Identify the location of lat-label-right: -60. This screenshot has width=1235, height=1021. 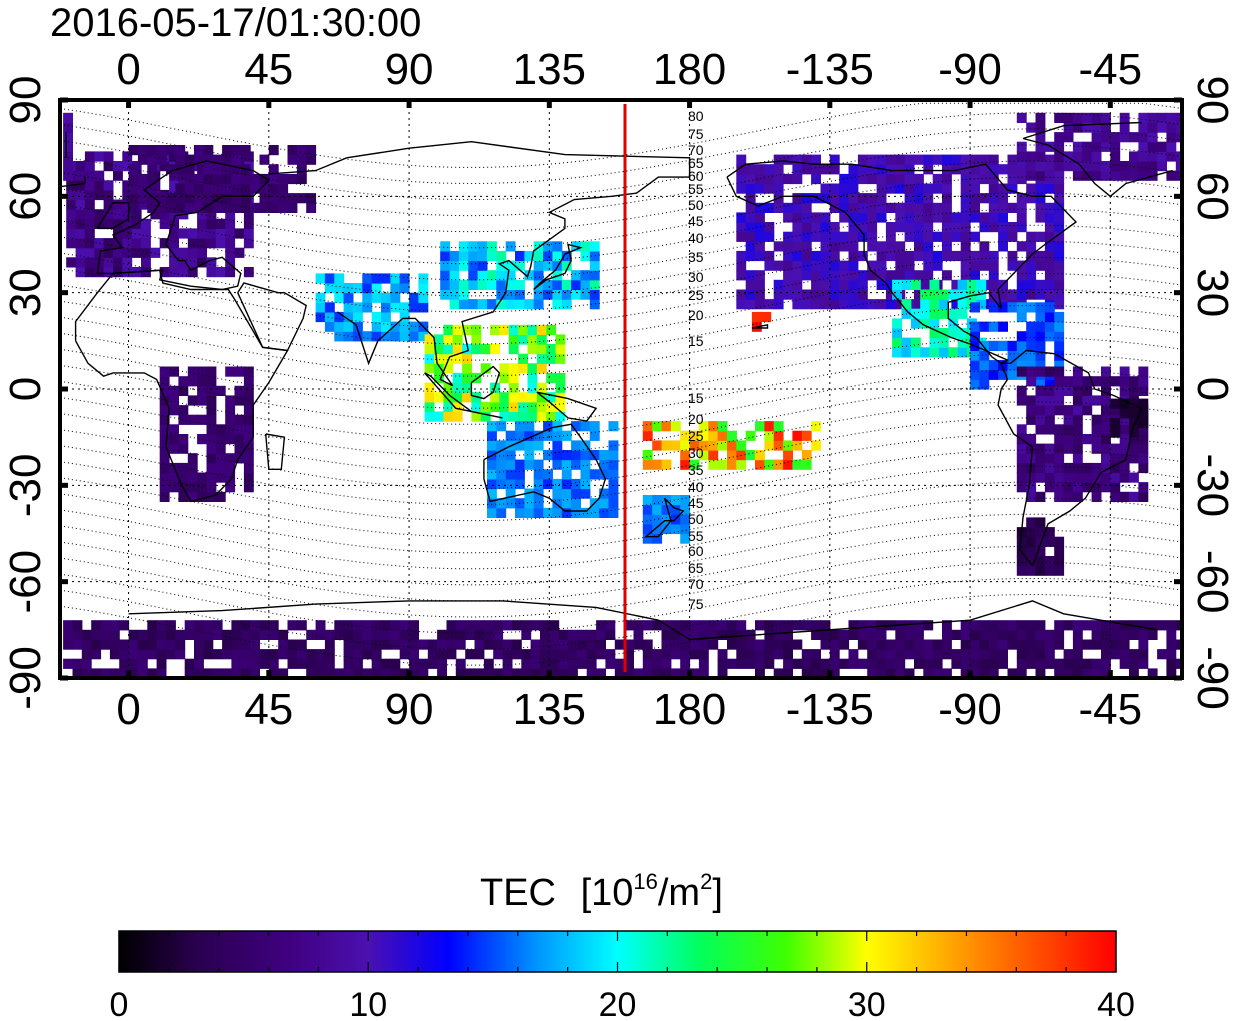
(1211, 582).